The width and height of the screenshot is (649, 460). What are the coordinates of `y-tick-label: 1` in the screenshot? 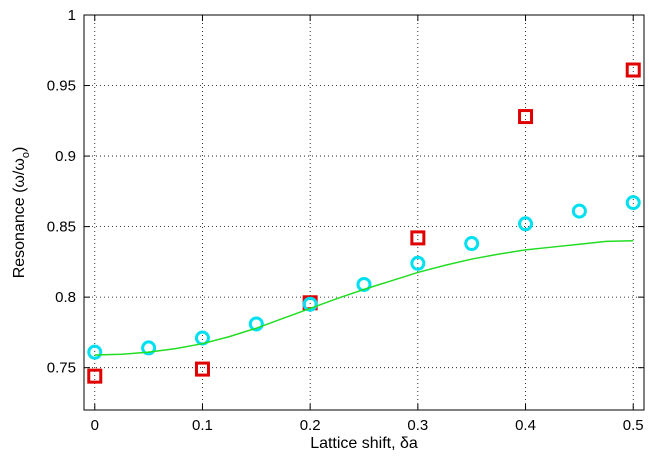 It's located at (72, 15).